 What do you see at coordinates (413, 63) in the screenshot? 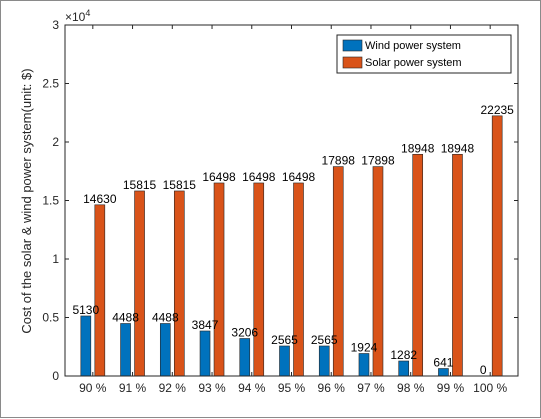
I see `legend-label-solar: Solar power system` at bounding box center [413, 63].